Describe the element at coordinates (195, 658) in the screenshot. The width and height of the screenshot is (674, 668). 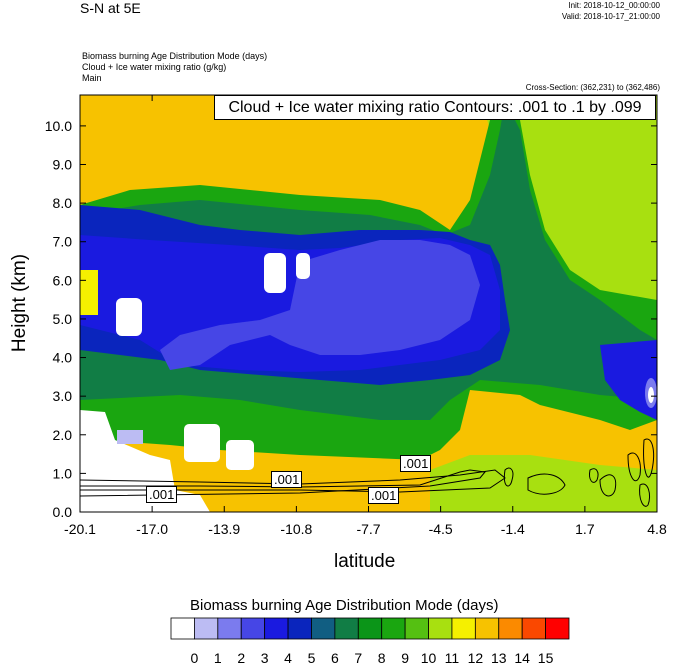
I see `colorbar-label: 0` at that location.